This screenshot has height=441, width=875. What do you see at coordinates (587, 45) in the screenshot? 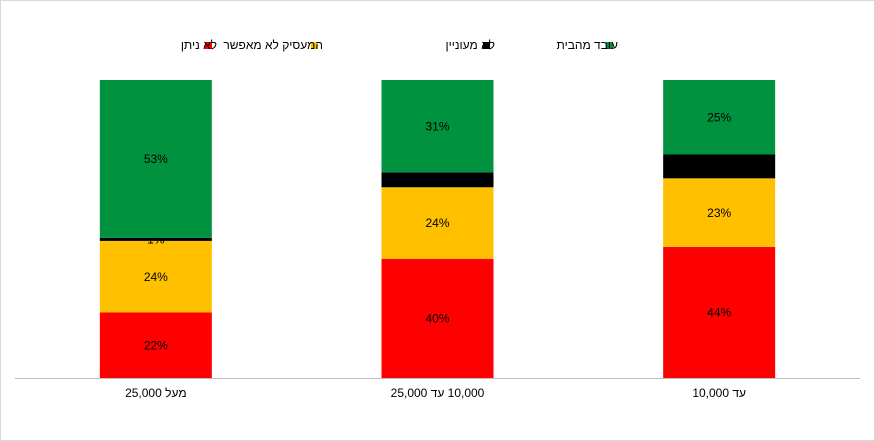
I see `legend-label: עובד מהבית` at bounding box center [587, 45].